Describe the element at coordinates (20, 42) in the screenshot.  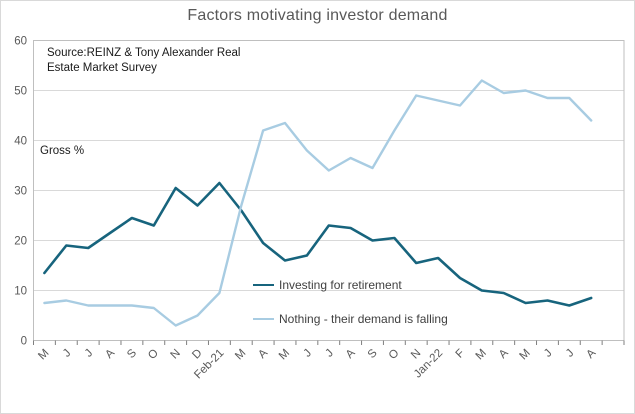
I see `y-axis-label: 60` at that location.